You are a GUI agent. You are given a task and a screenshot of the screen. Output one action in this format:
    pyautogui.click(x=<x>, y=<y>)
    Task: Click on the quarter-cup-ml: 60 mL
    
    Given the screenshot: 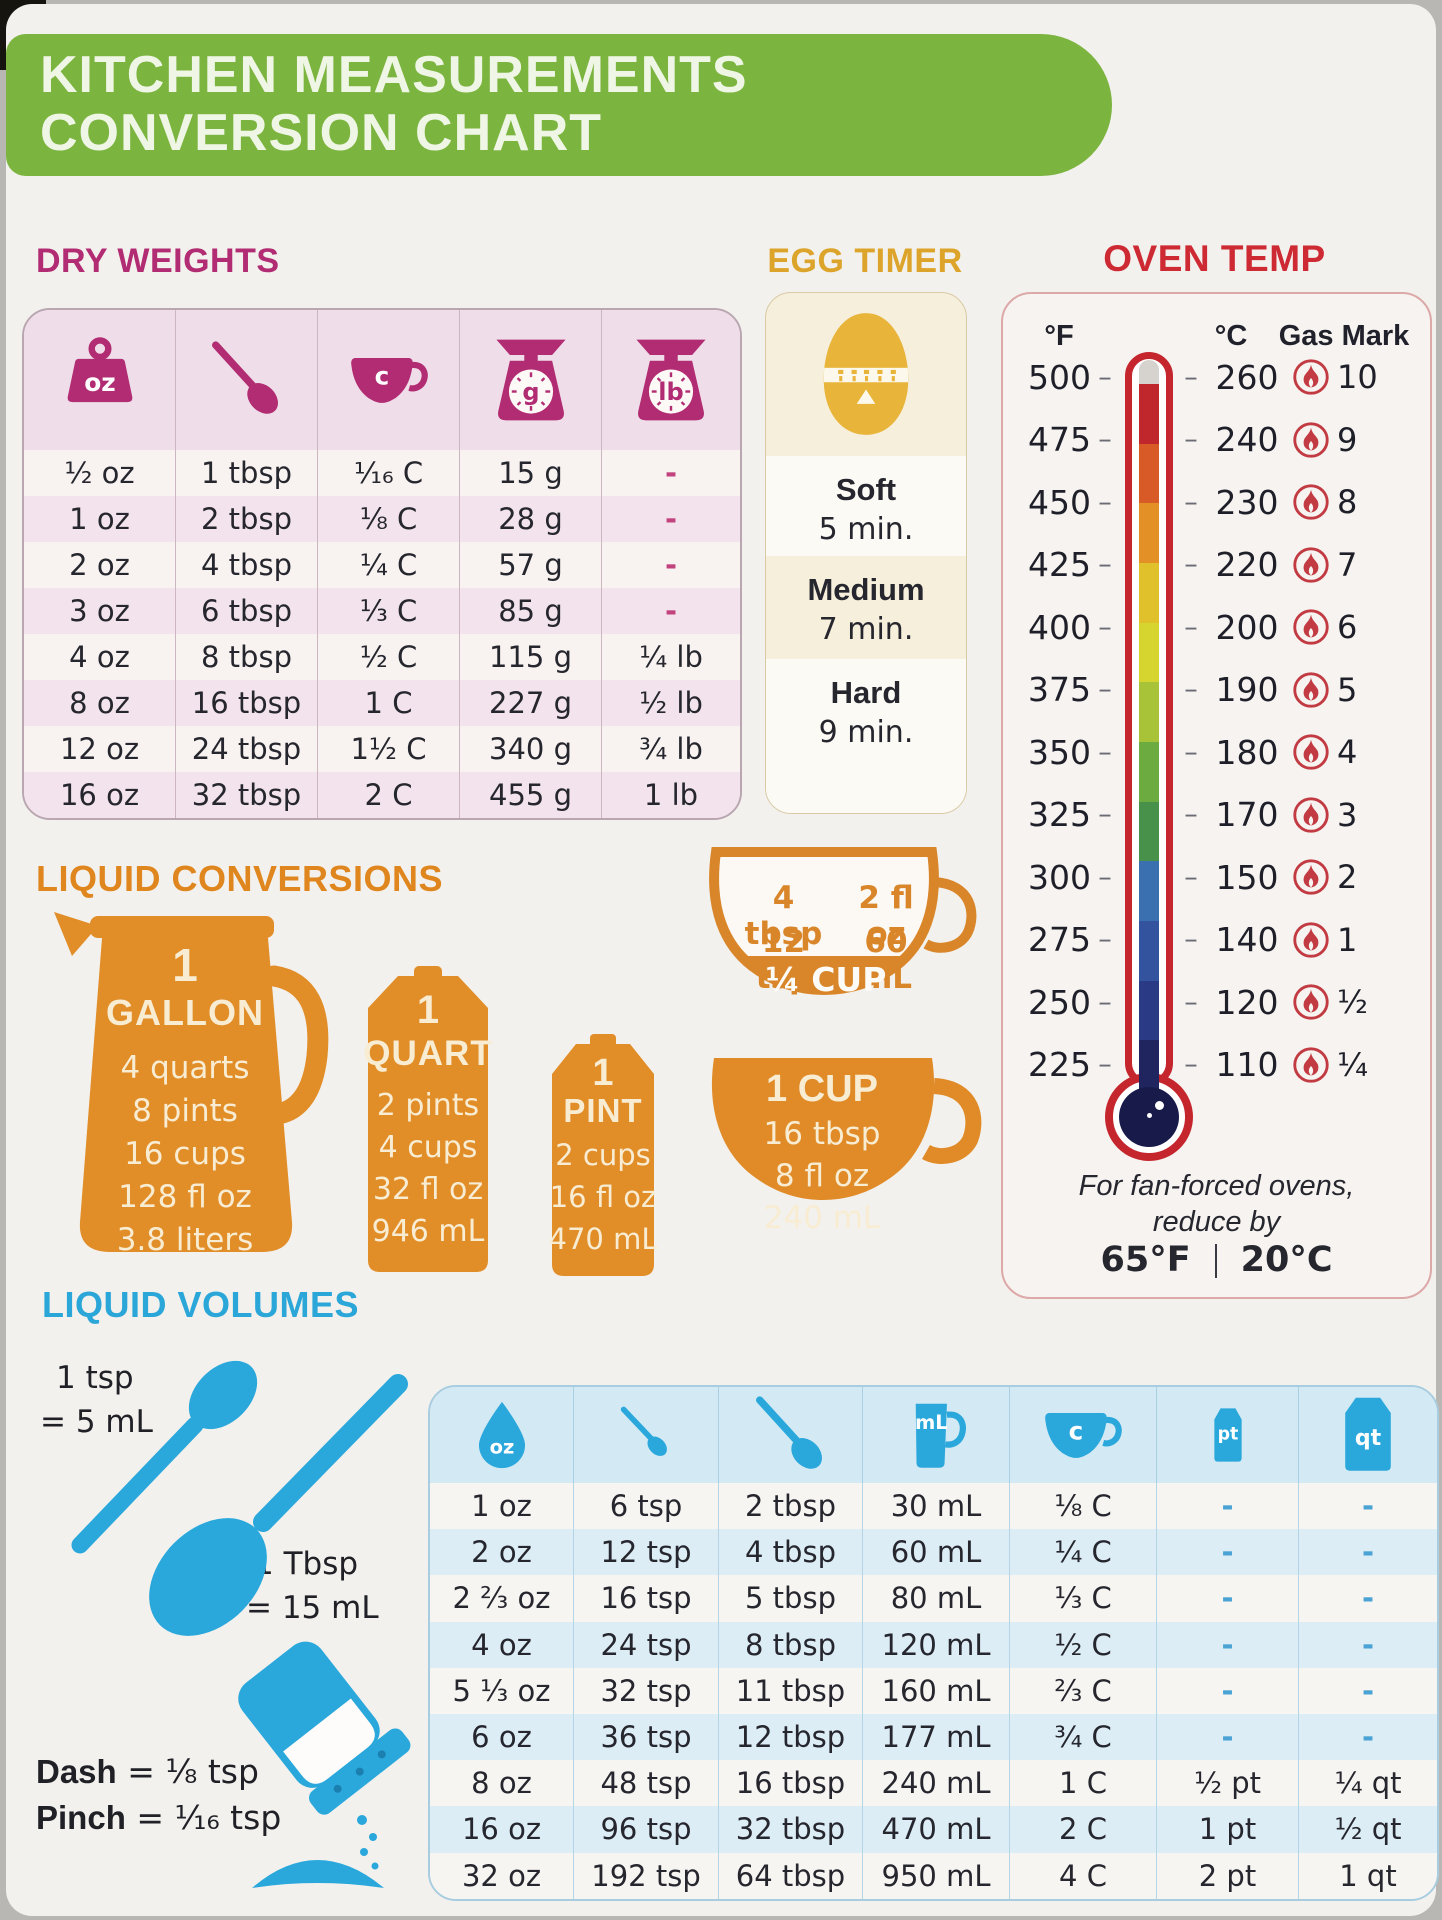 What is the action you would take?
    pyautogui.click(x=886, y=960)
    